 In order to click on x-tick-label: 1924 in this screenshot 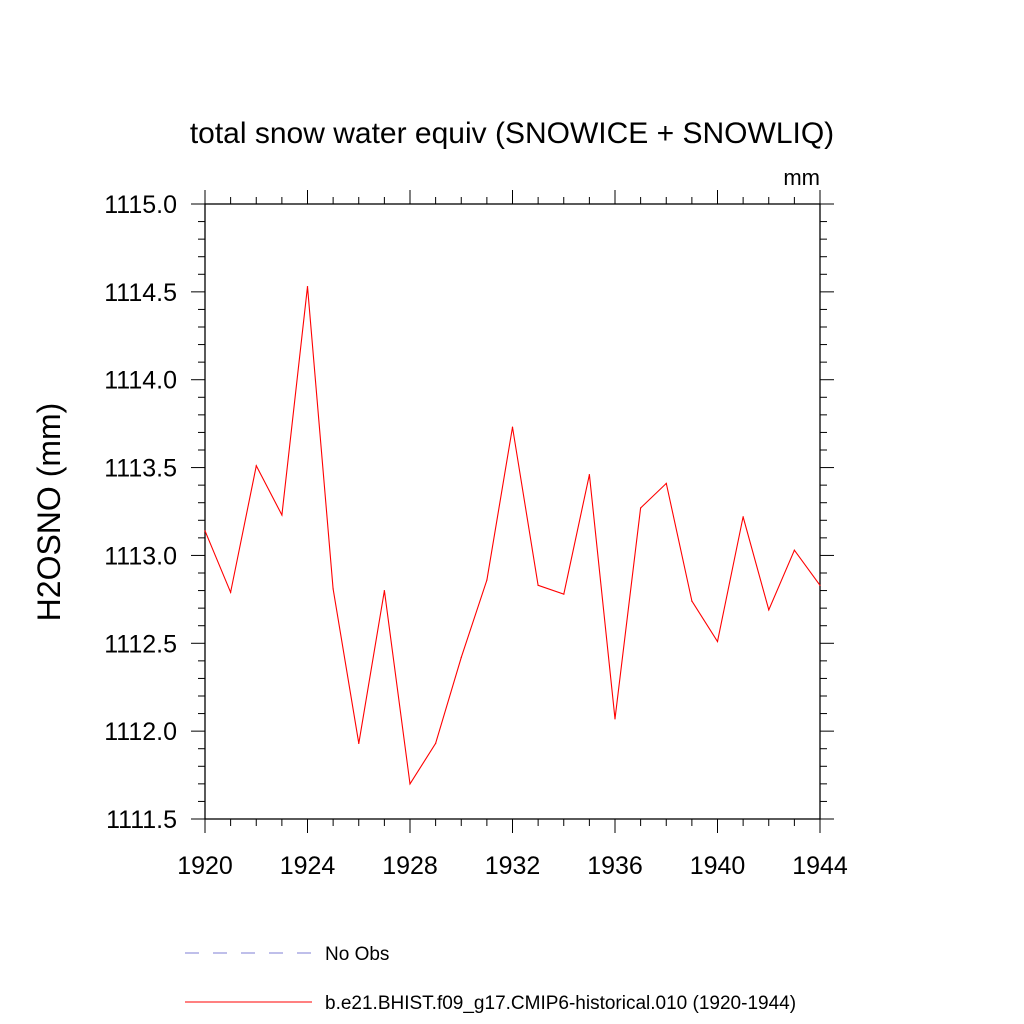, I will do `click(308, 866)`.